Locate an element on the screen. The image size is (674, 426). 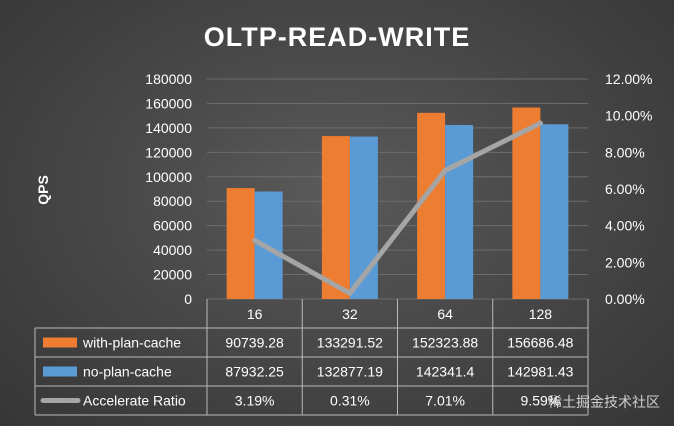
y2-tick-label: 12.00% is located at coordinates (628, 79).